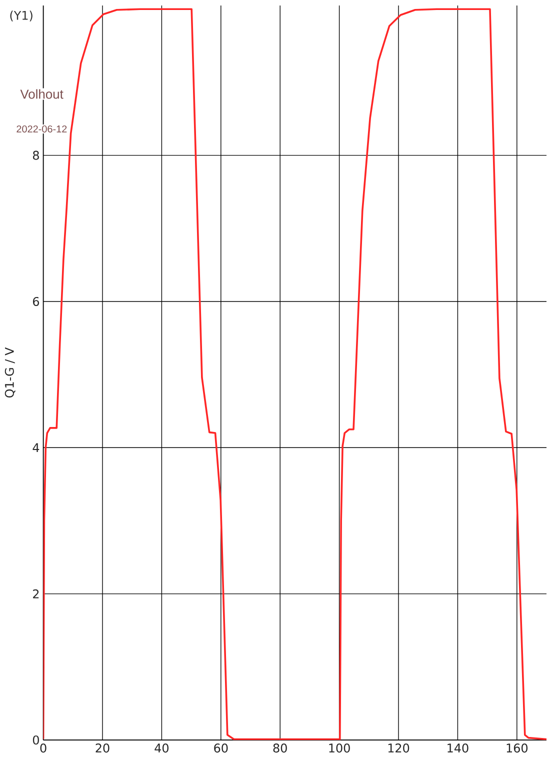 Image resolution: width=548 pixels, height=767 pixels. Describe the element at coordinates (10, 372) in the screenshot. I see `y-axis-title: Q1-G / V` at that location.